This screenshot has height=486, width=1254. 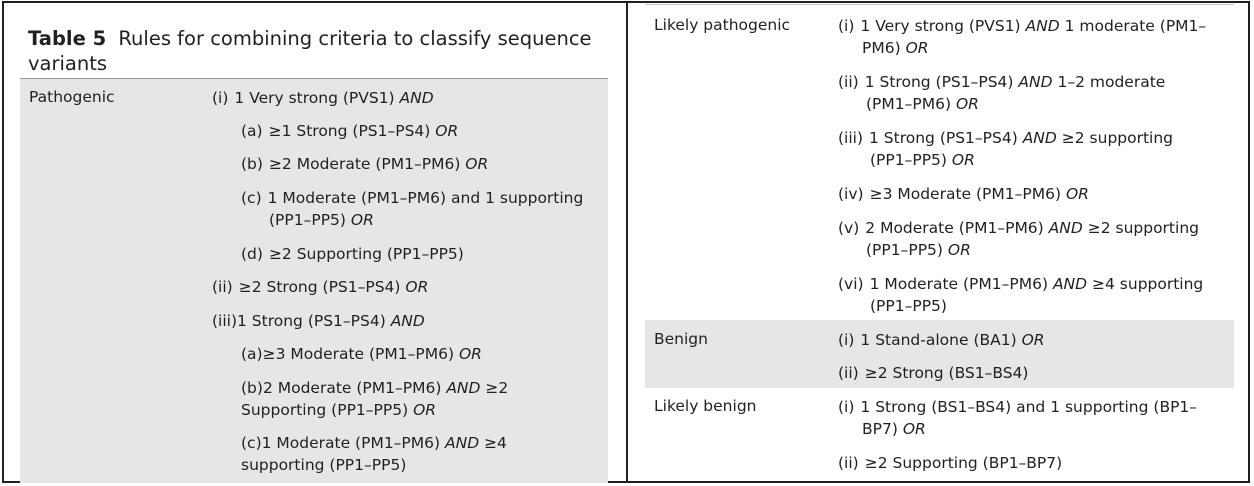 What do you see at coordinates (323, 98) in the screenshot?
I see `rule-item: (i) 1 Very strong (PVS1) AND` at bounding box center [323, 98].